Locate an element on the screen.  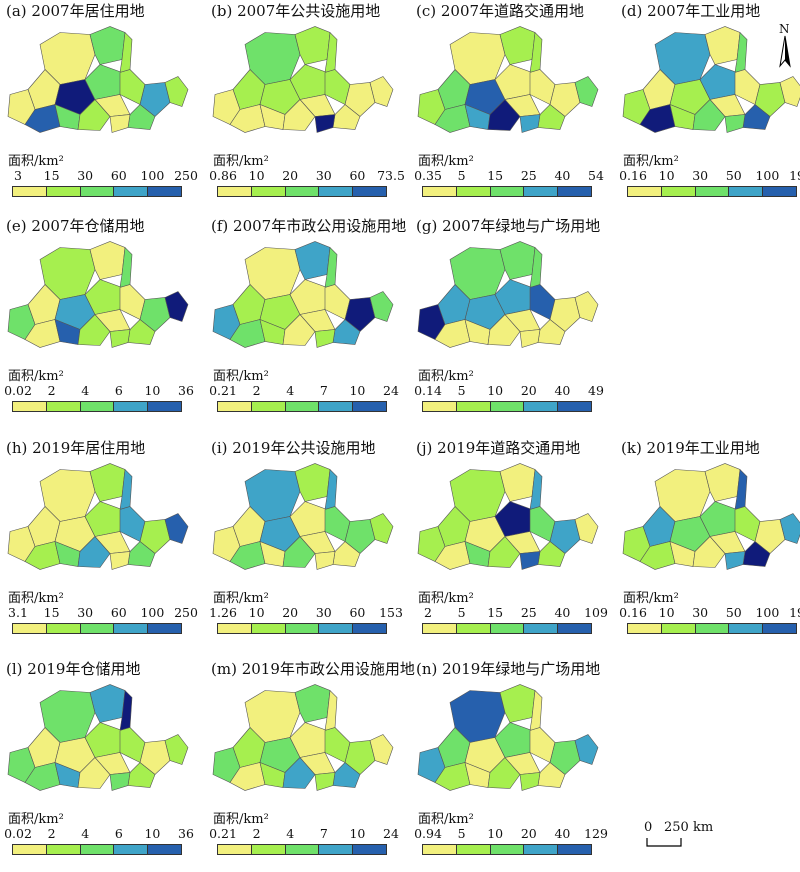
legend-tick-label: 20 is located at coordinates (290, 612).